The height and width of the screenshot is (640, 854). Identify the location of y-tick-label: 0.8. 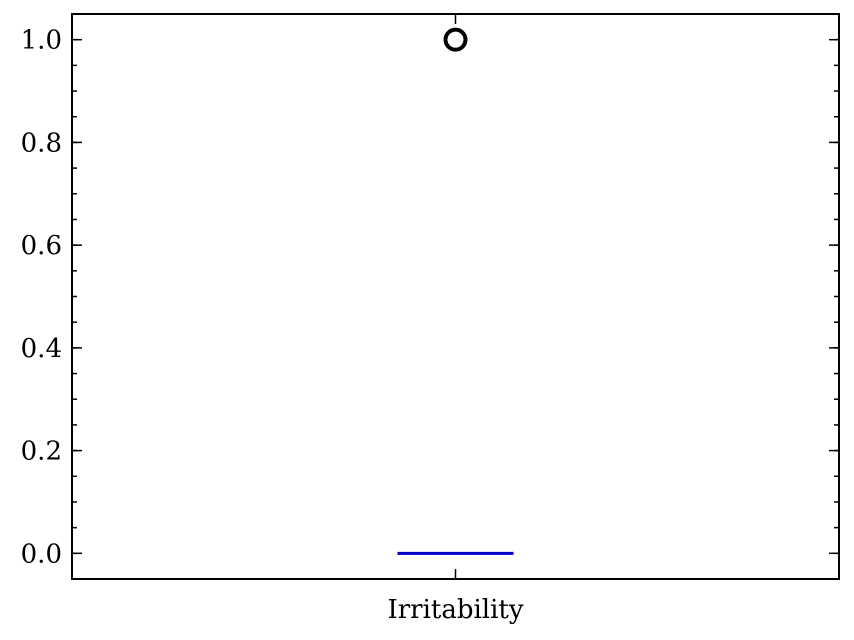
(41, 143).